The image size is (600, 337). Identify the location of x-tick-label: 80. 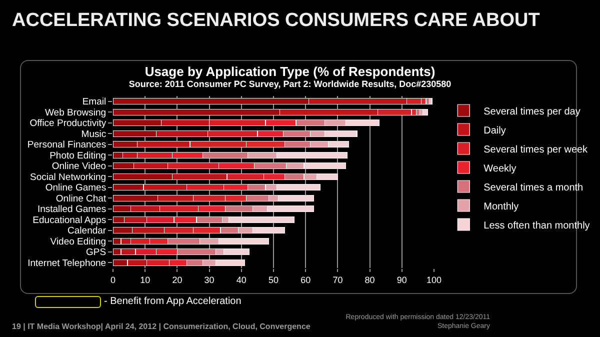
(369, 279).